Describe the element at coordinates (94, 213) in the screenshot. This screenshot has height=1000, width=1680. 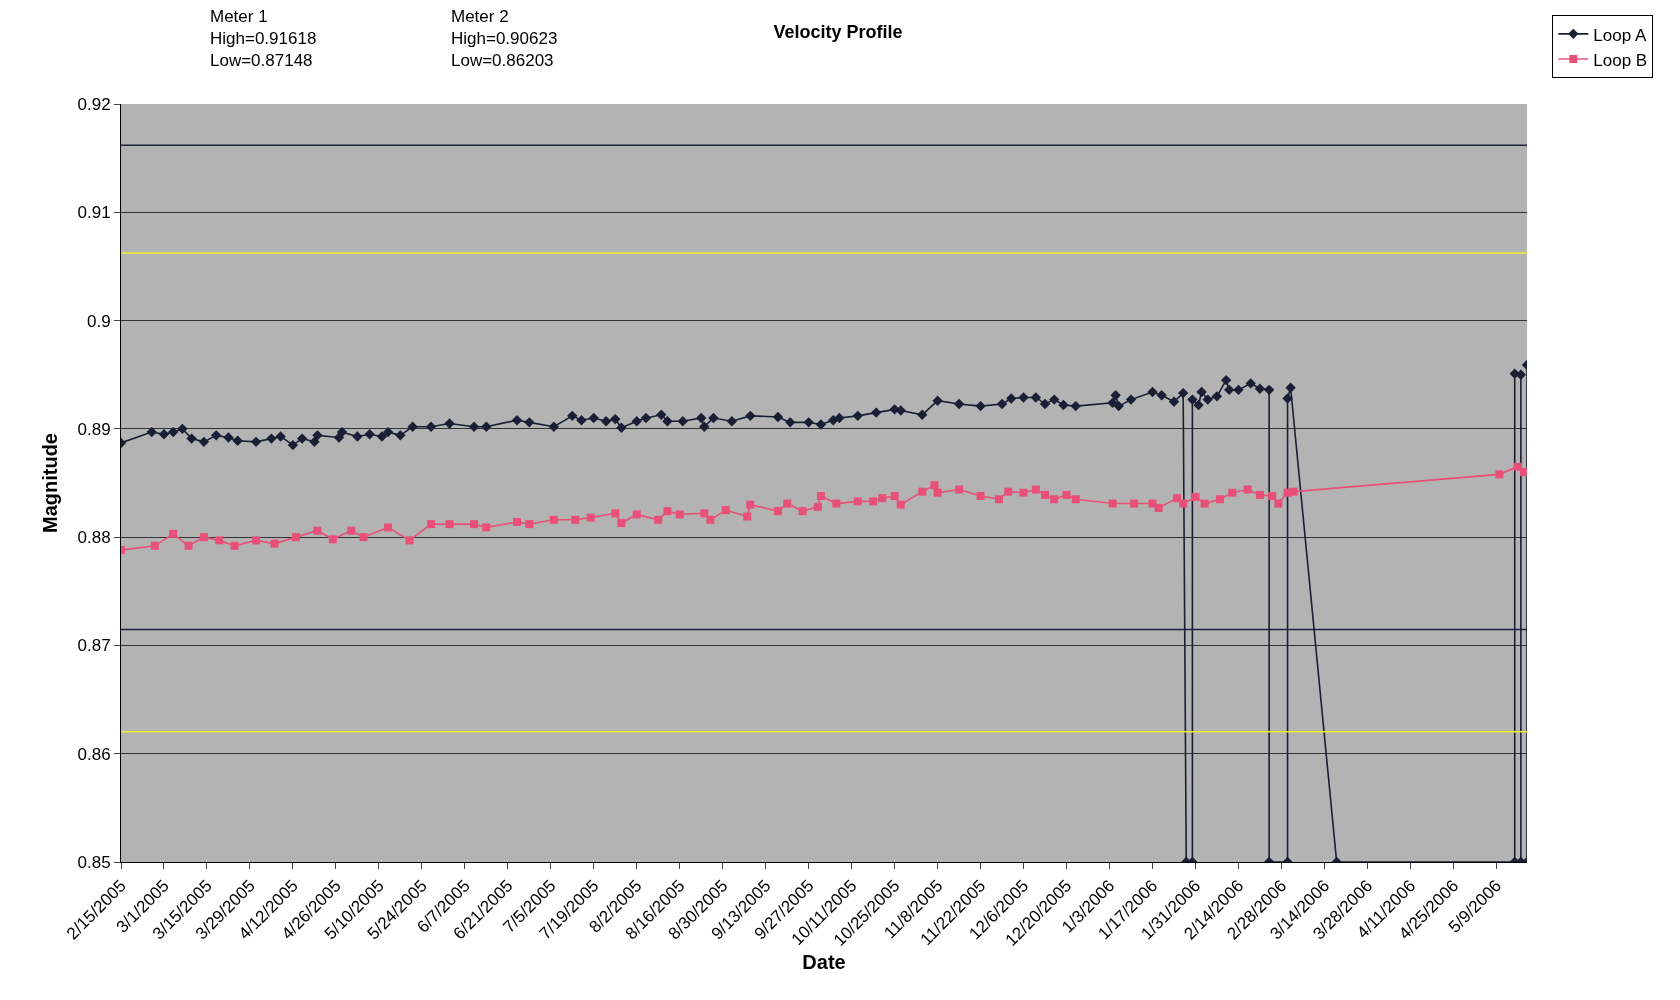
I see `y-tick-label: 0.91` at that location.